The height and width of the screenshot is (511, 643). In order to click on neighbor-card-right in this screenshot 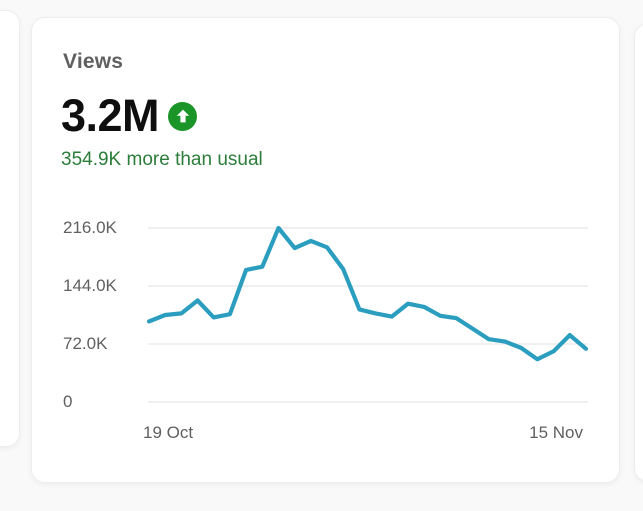, I will do `click(638, 252)`.